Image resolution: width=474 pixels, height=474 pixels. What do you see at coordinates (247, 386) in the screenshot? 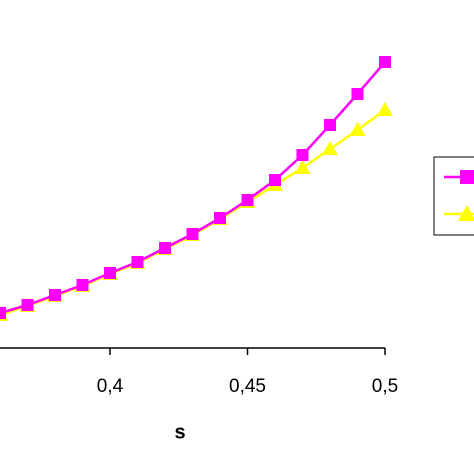
I see `x-tick-label: 0,45` at bounding box center [247, 386].